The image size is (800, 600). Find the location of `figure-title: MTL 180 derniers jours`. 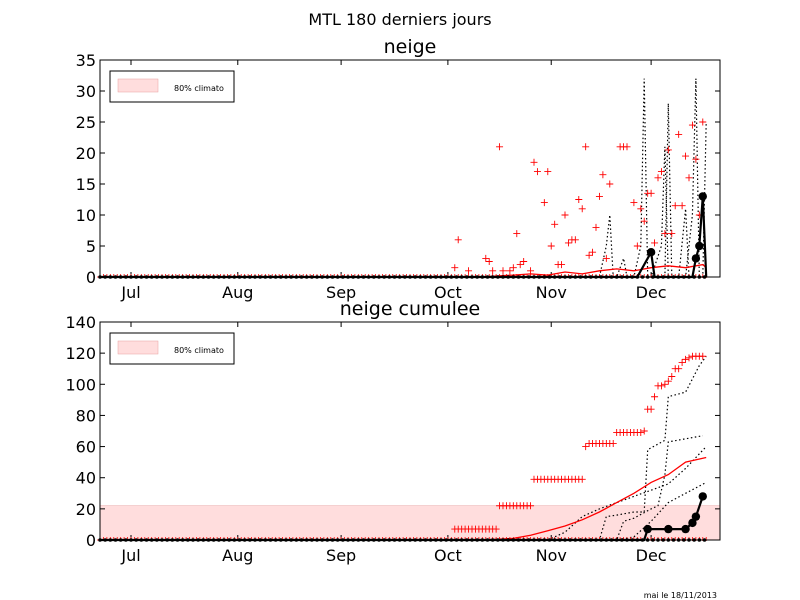

figure-title: MTL 180 derniers jours is located at coordinates (400, 19).